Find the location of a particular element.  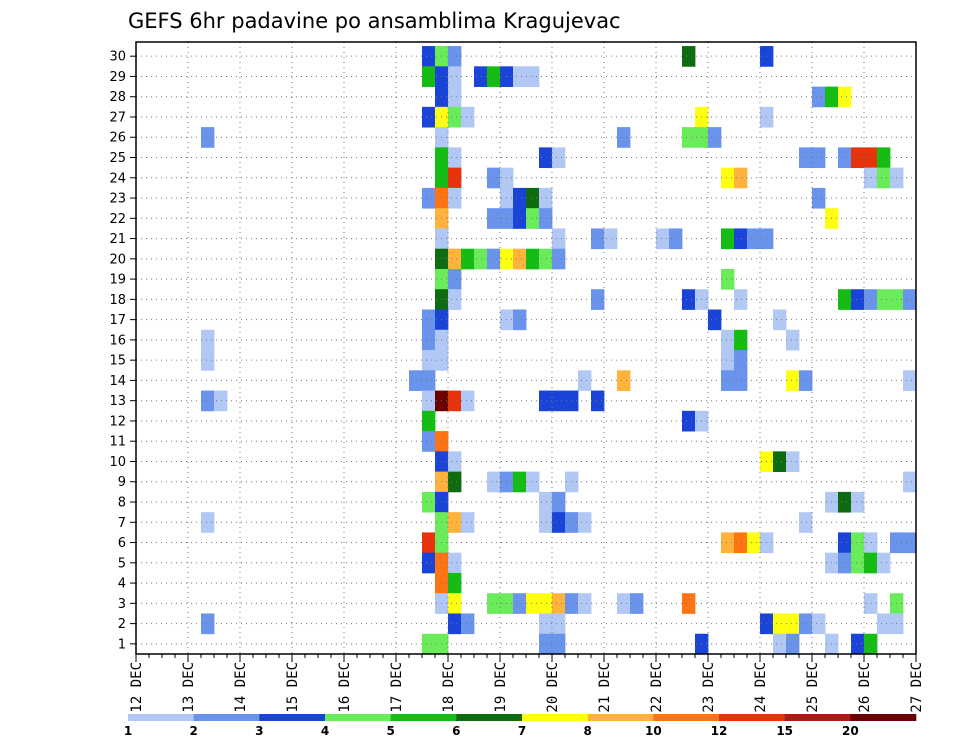

y-tick-label: 8 is located at coordinates (122, 503).